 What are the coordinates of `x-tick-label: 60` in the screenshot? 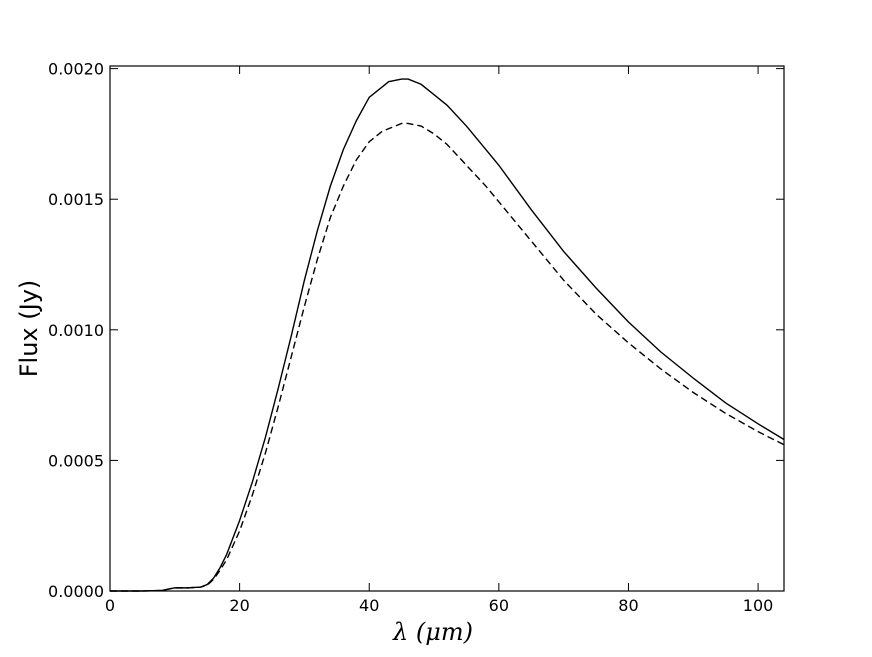 It's located at (499, 605).